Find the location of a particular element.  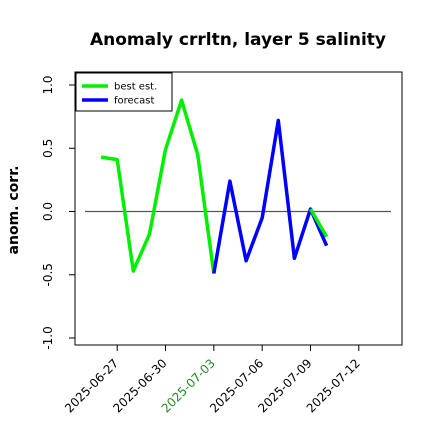

legend-entry: best est. is located at coordinates (135, 87).